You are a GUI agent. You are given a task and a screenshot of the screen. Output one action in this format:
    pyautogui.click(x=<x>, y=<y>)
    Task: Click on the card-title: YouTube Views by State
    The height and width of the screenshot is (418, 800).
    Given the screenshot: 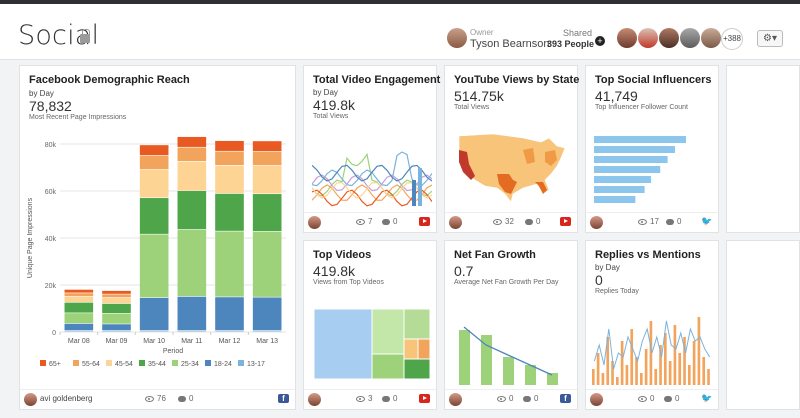 What is the action you would take?
    pyautogui.click(x=517, y=80)
    